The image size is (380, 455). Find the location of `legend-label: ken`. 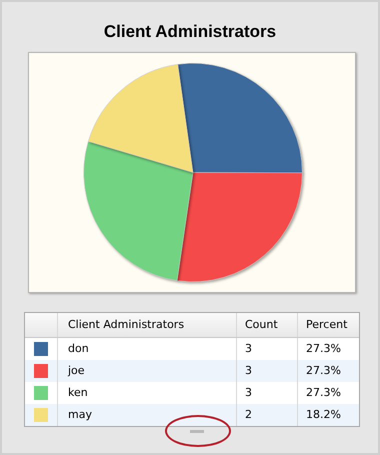

legend-label: ken is located at coordinates (147, 393).